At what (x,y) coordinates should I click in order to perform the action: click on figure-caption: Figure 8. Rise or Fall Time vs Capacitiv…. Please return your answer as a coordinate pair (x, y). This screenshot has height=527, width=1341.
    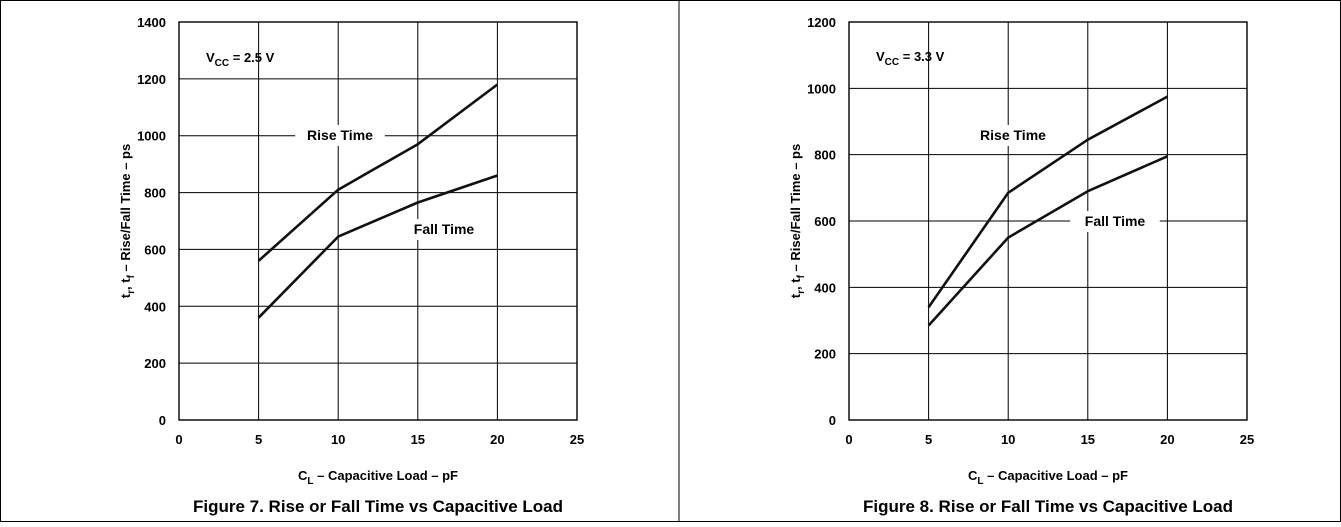
    Looking at the image, I should click on (1048, 506).